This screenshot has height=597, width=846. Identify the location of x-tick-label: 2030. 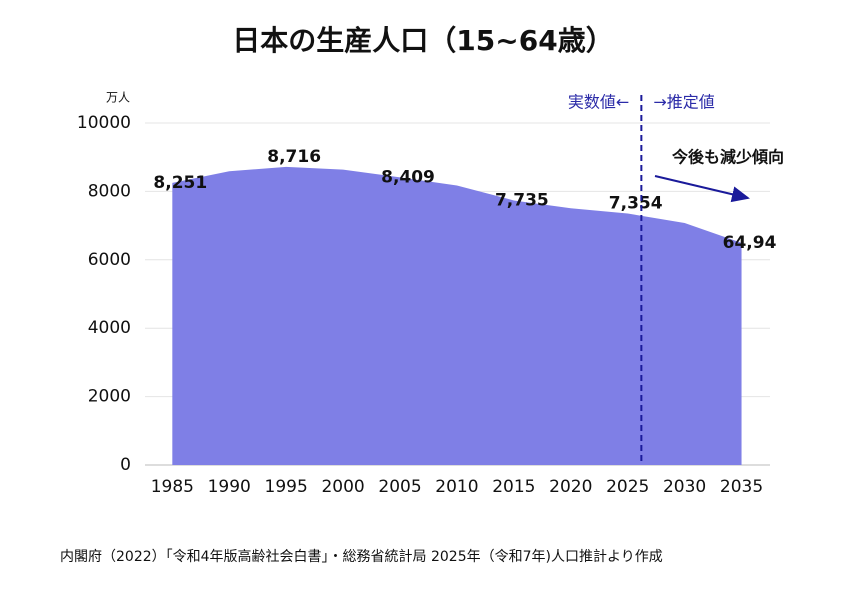
(684, 487).